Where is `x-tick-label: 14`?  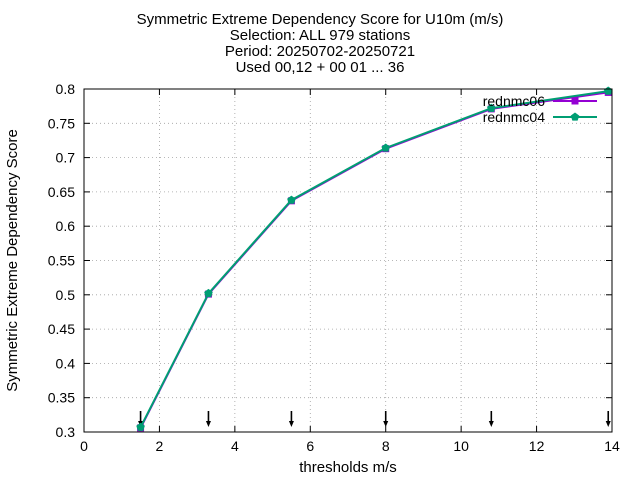
x-tick-label: 14 is located at coordinates (612, 446).